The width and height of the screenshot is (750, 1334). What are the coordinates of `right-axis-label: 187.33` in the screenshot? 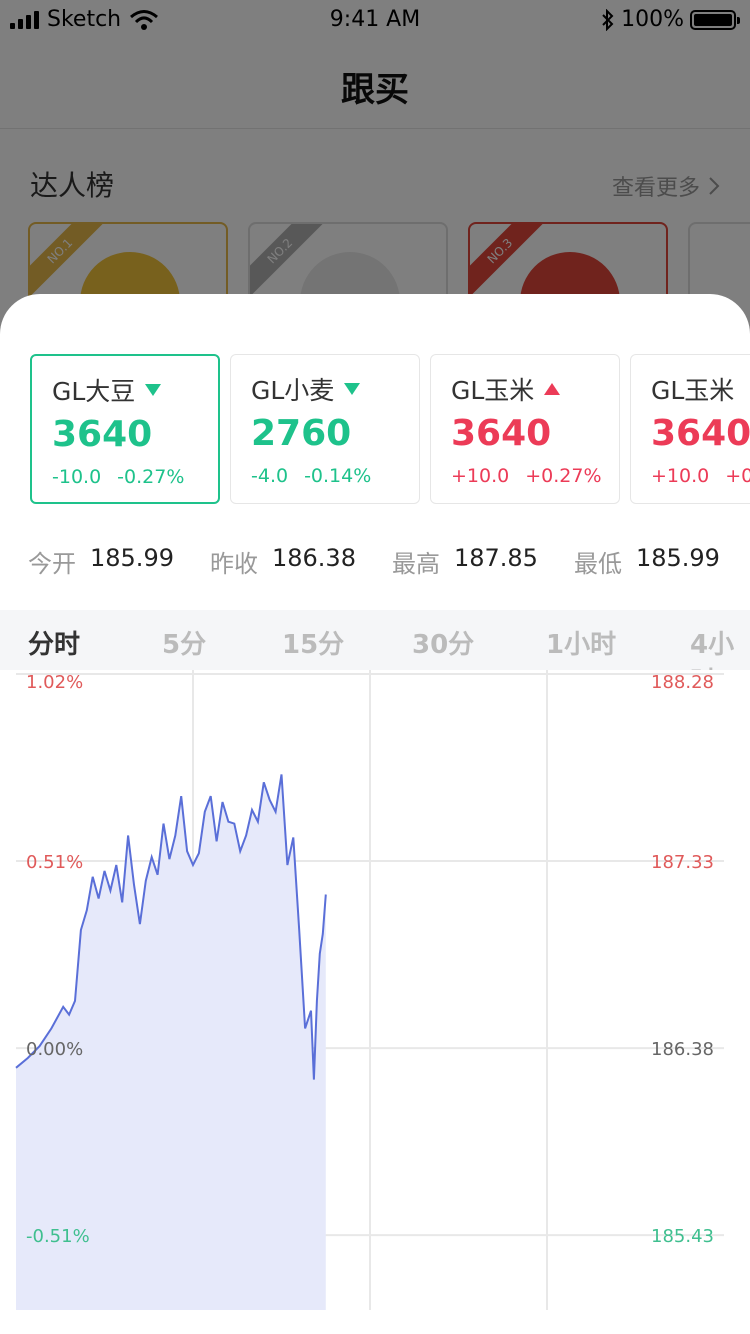 It's located at (682, 862).